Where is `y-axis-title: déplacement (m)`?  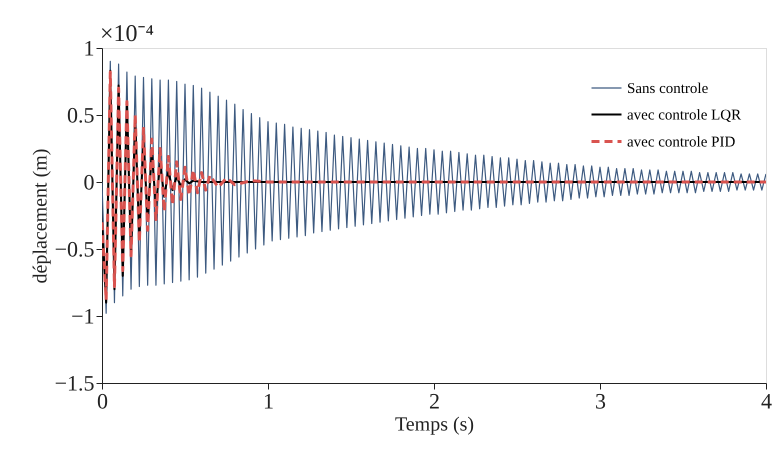
y-axis-title: déplacement (m) is located at coordinates (41, 216).